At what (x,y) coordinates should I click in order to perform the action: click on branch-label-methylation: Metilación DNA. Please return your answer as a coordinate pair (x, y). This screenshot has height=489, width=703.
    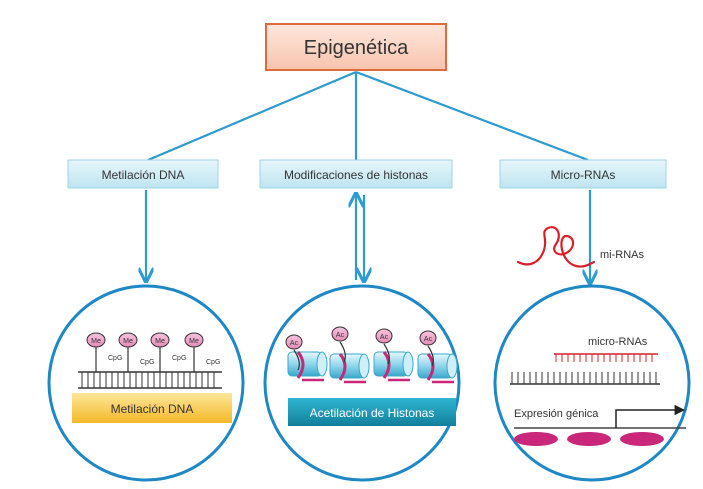
    Looking at the image, I should click on (143, 175).